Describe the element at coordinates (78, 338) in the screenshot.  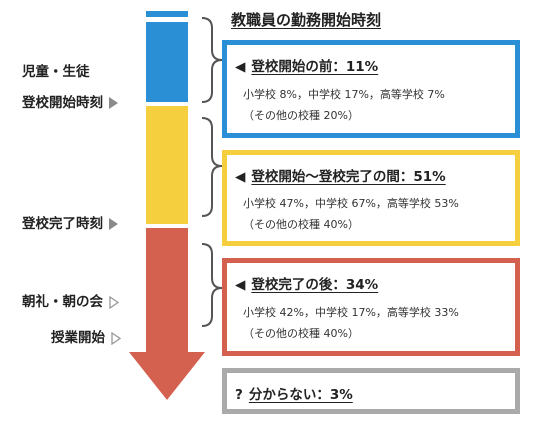
I see `label-class-start-text: 授業開始` at that location.